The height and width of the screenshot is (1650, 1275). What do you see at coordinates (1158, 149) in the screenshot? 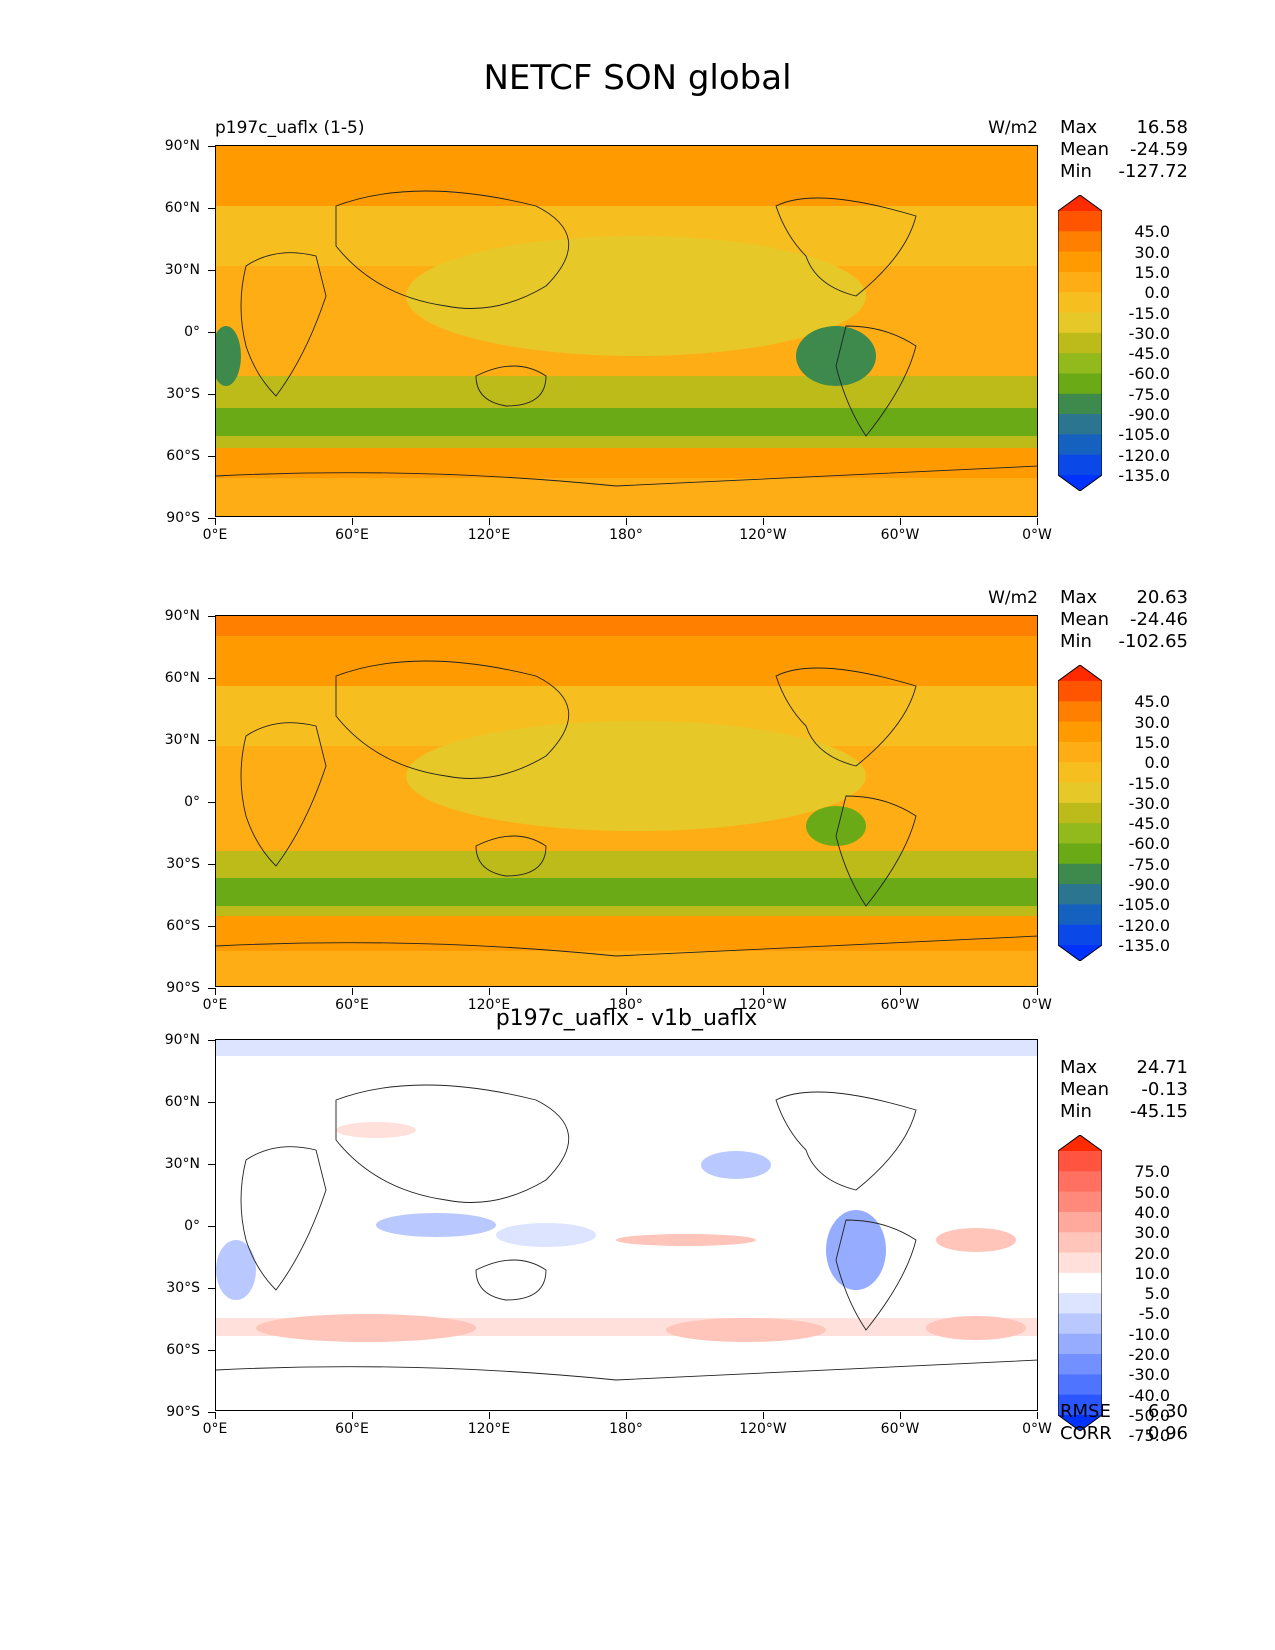
I see `stat-mean: -24.59` at bounding box center [1158, 149].